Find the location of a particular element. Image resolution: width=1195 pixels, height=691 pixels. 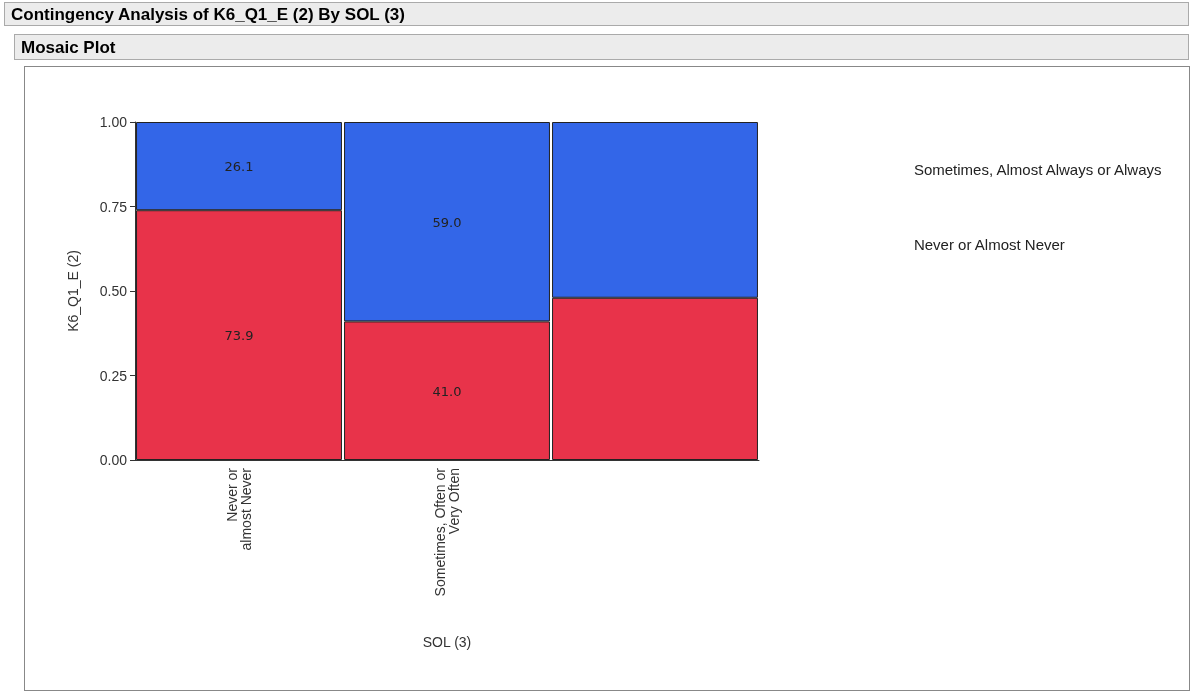

chart-title: Contingency Analysis of K6_Q1_E (2) By SOL (3) is located at coordinates (596, 14).